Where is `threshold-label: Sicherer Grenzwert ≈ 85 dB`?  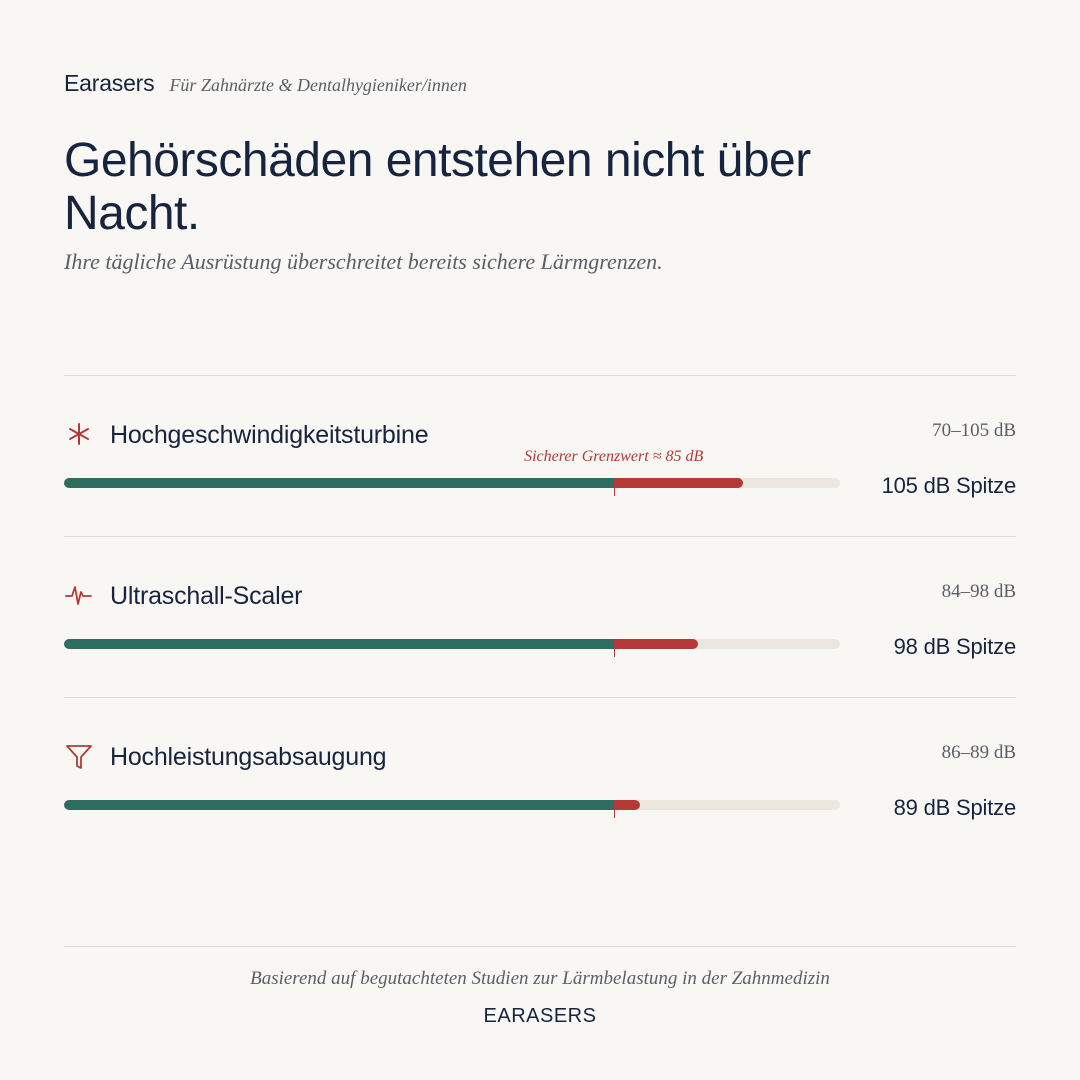
threshold-label: Sicherer Grenzwert ≈ 85 dB is located at coordinates (614, 456).